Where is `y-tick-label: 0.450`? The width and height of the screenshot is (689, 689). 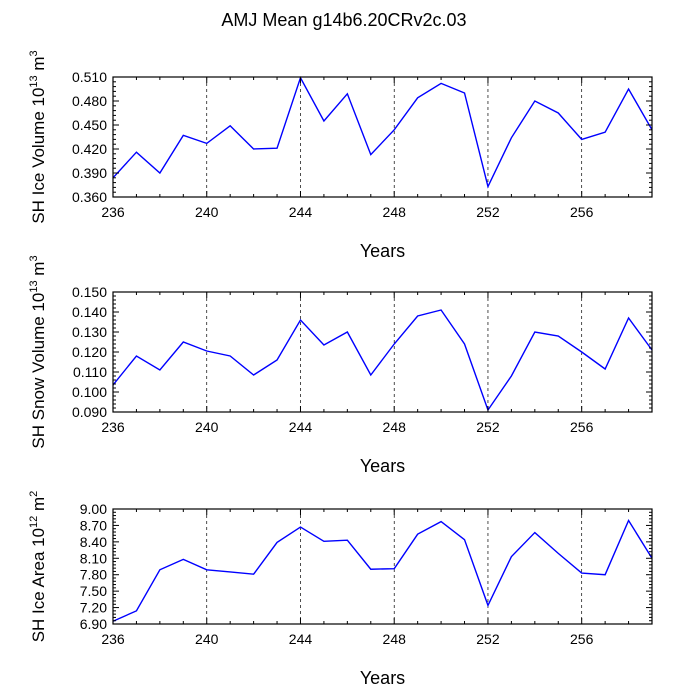 y-tick-label: 0.450 is located at coordinates (89, 125).